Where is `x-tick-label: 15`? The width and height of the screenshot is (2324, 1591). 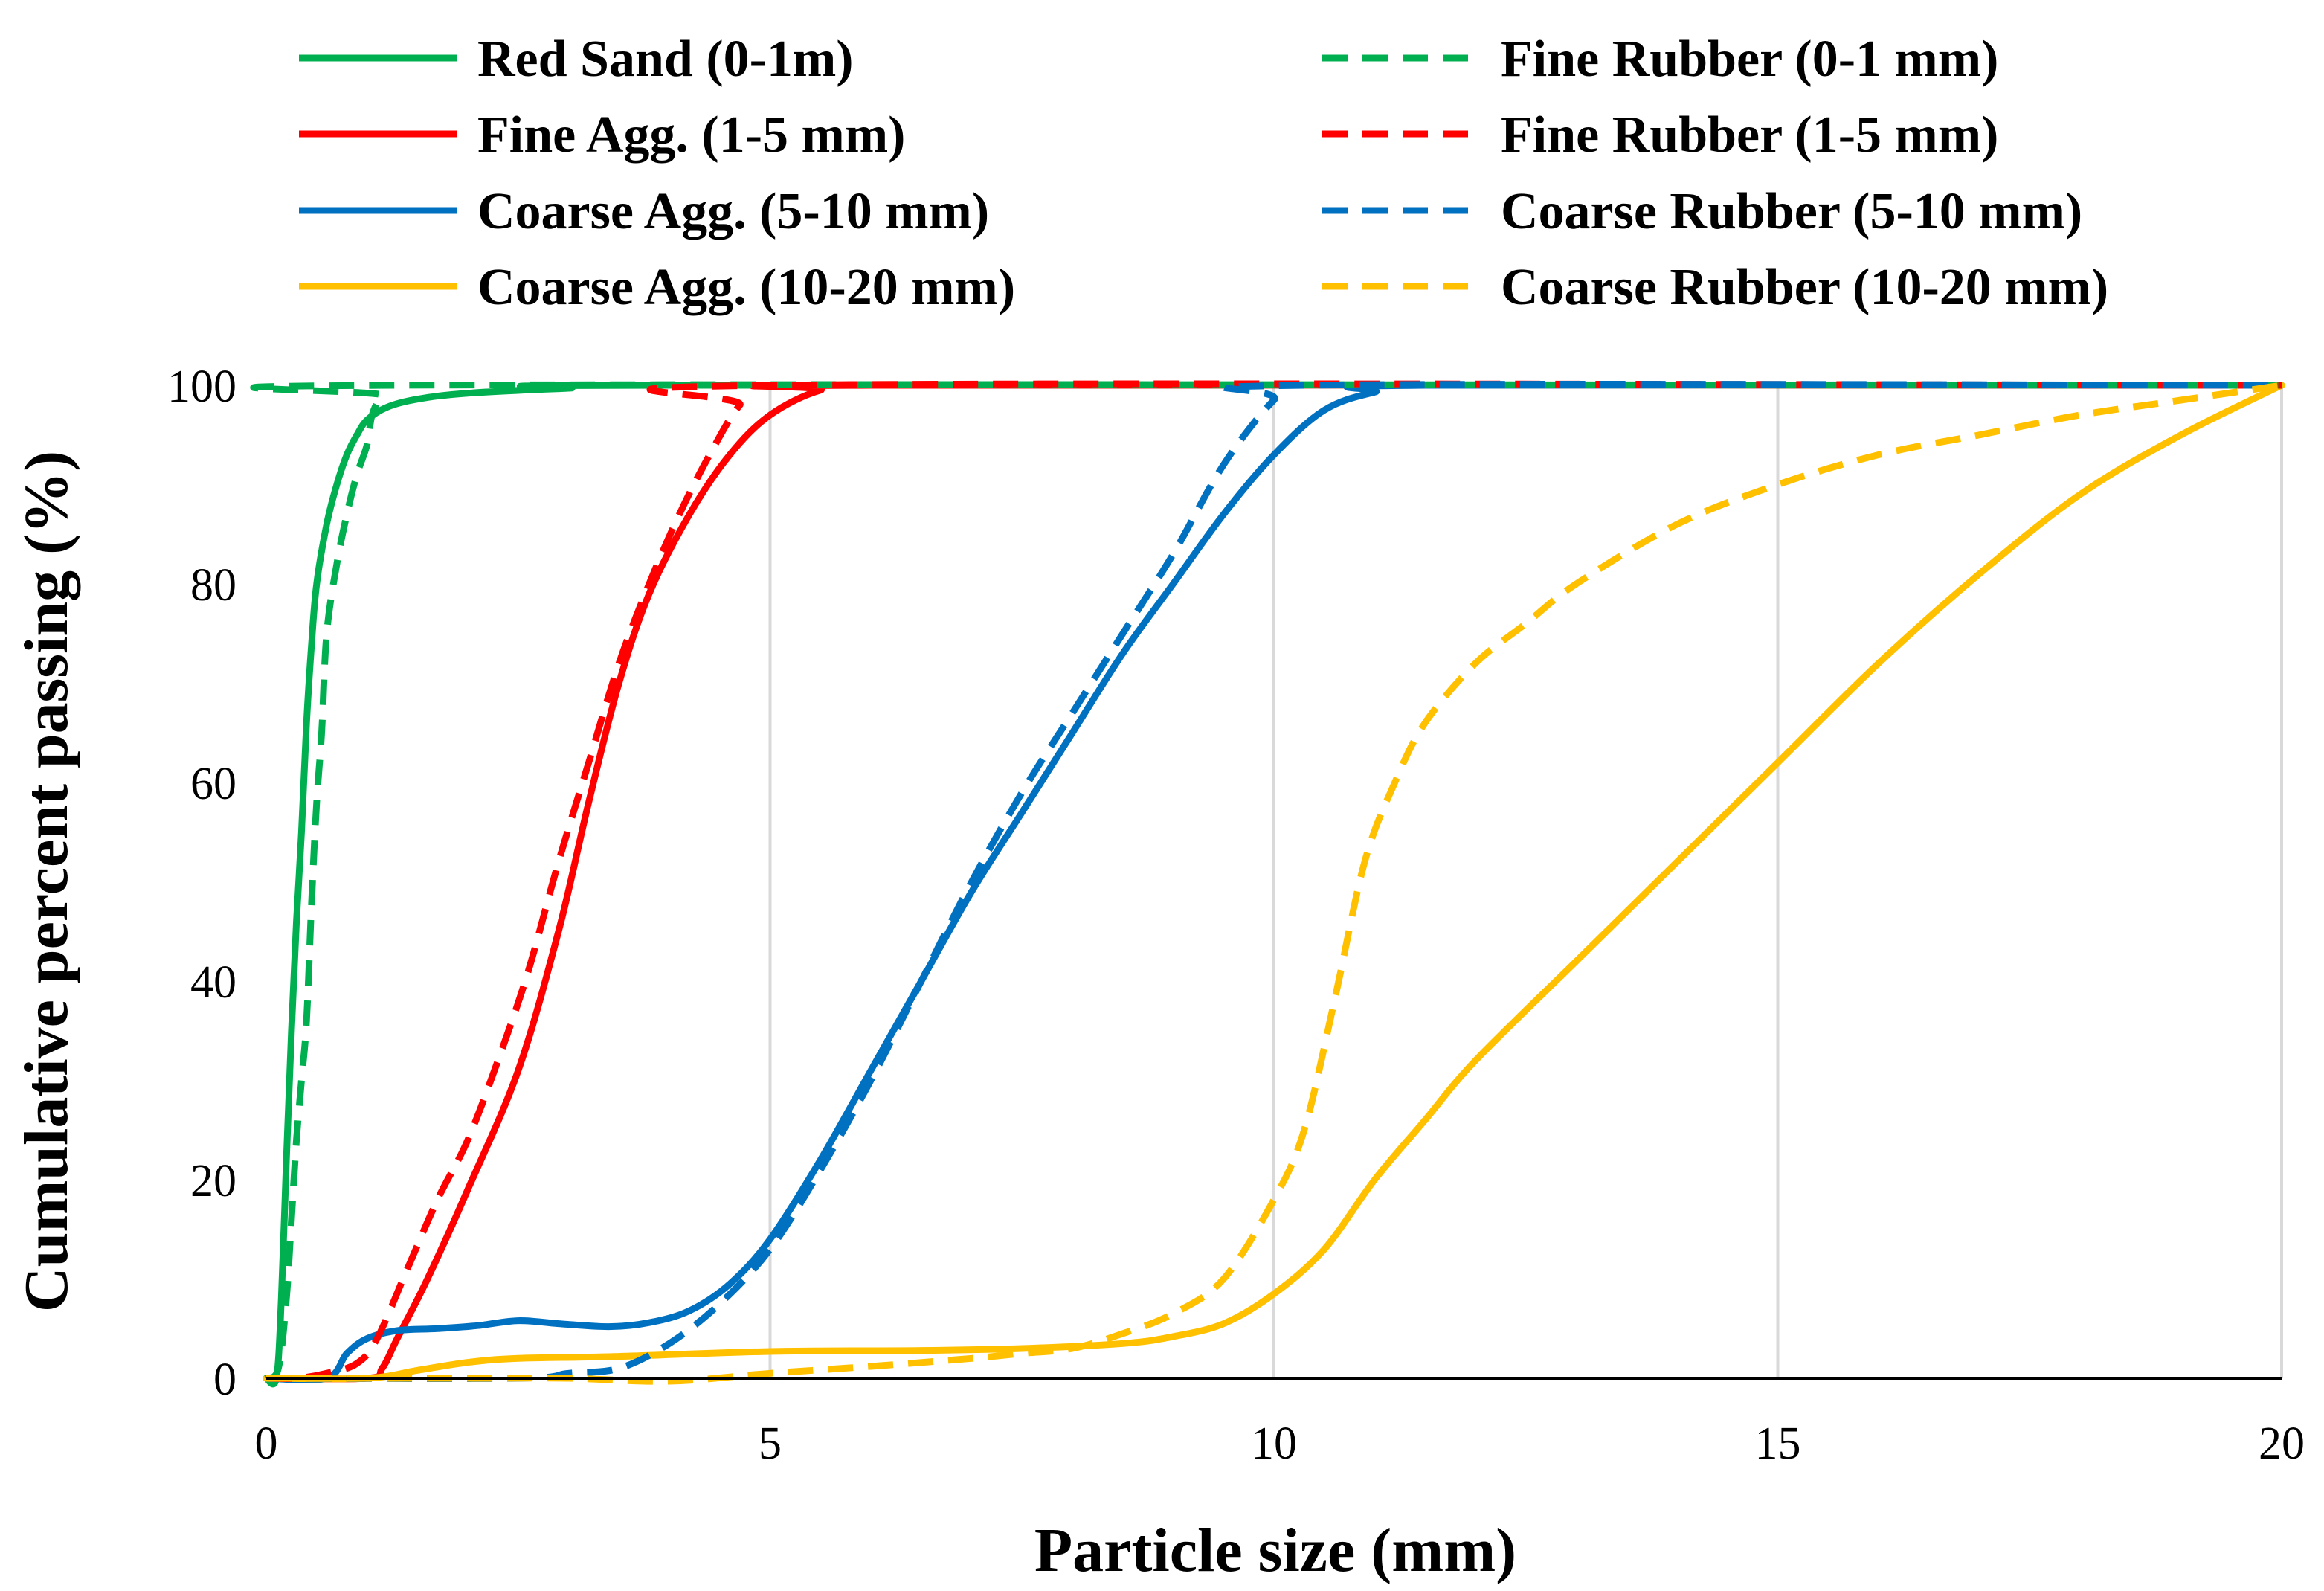 x-tick-label: 15 is located at coordinates (1778, 1444).